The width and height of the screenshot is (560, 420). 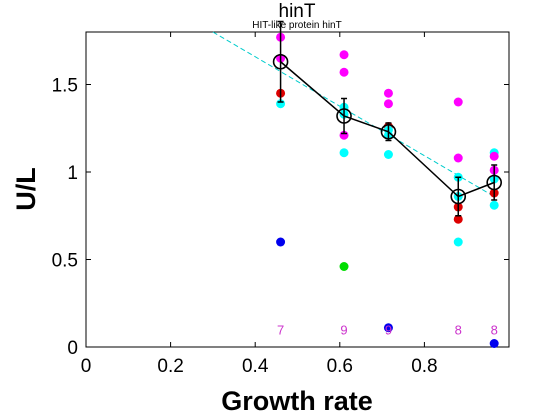 I want to click on y-tick-label: 0.5, so click(x=65, y=261).